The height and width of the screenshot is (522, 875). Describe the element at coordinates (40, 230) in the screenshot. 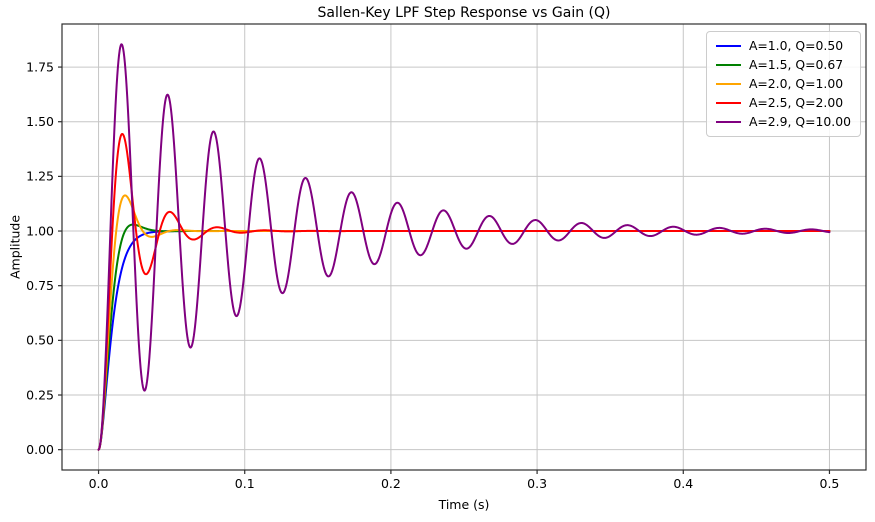

I see `y-tick-label: 1.00` at that location.